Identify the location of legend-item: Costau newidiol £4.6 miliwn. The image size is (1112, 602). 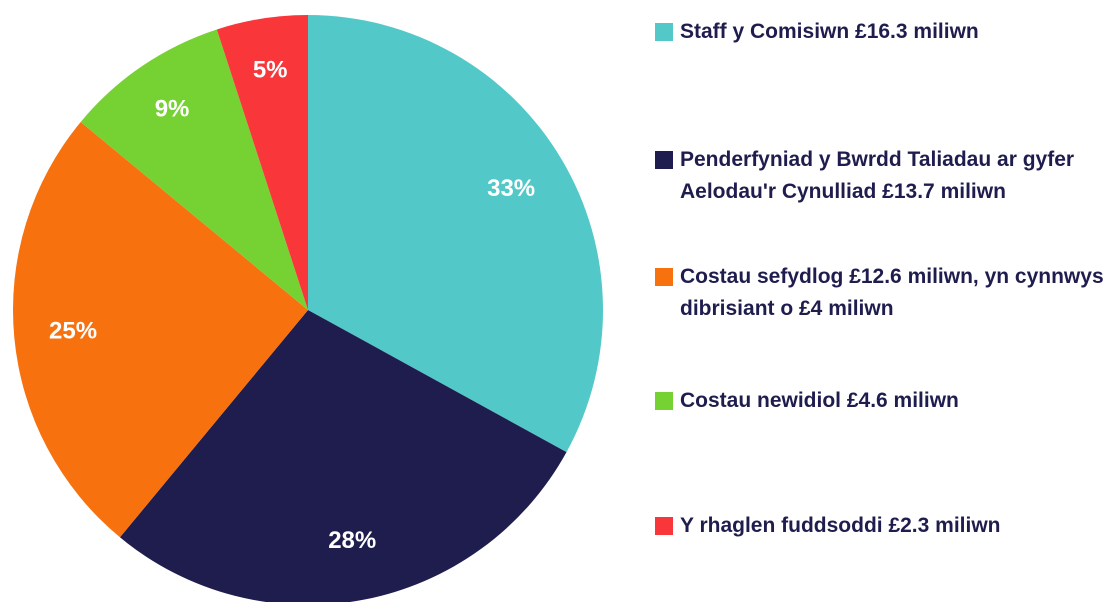
(880, 401).